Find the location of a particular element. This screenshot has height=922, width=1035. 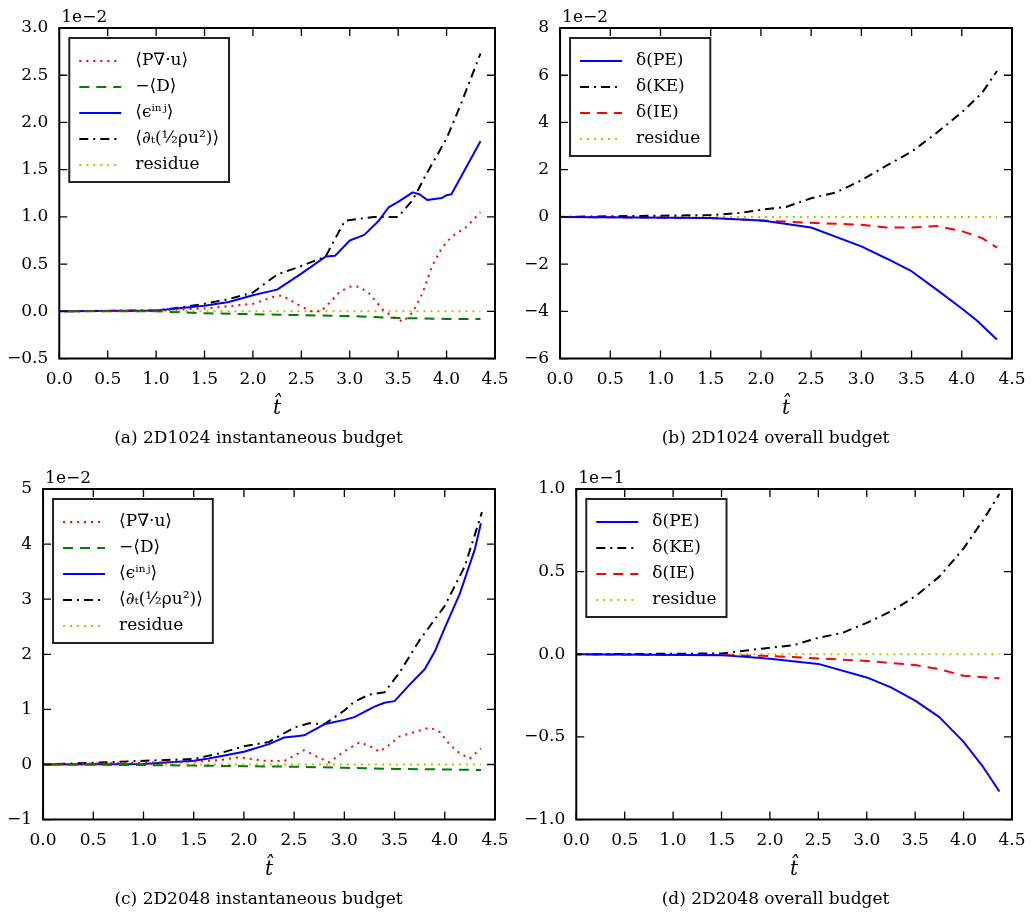

y-tick-label: 3.0 is located at coordinates (35, 26).